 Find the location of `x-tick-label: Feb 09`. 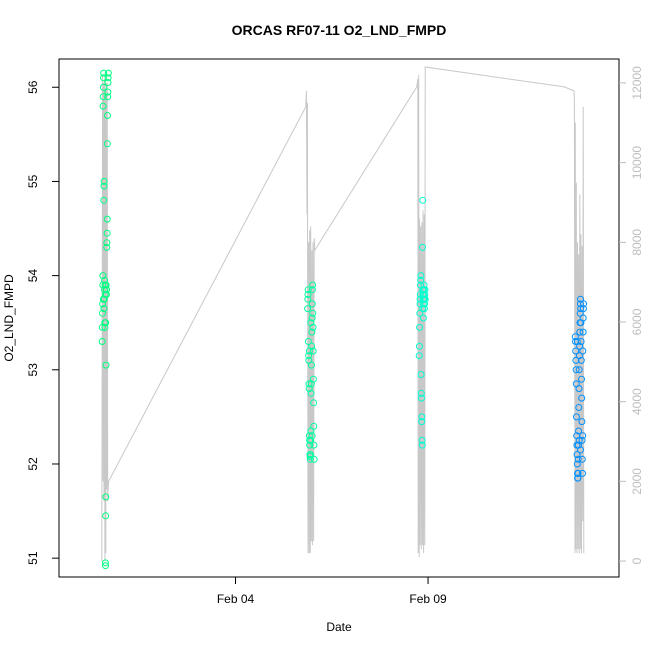

x-tick-label: Feb 09 is located at coordinates (428, 599).